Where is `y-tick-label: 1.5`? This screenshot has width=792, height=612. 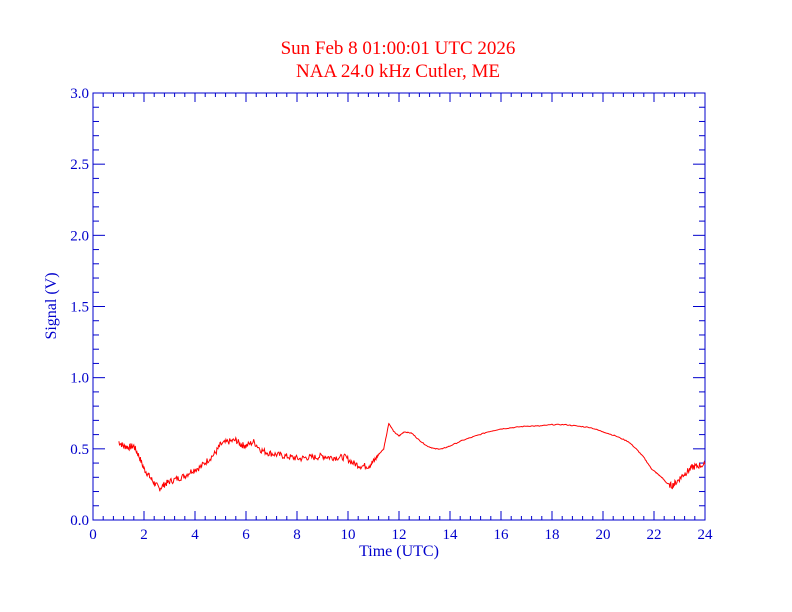
y-tick-label: 1.5 is located at coordinates (79, 308).